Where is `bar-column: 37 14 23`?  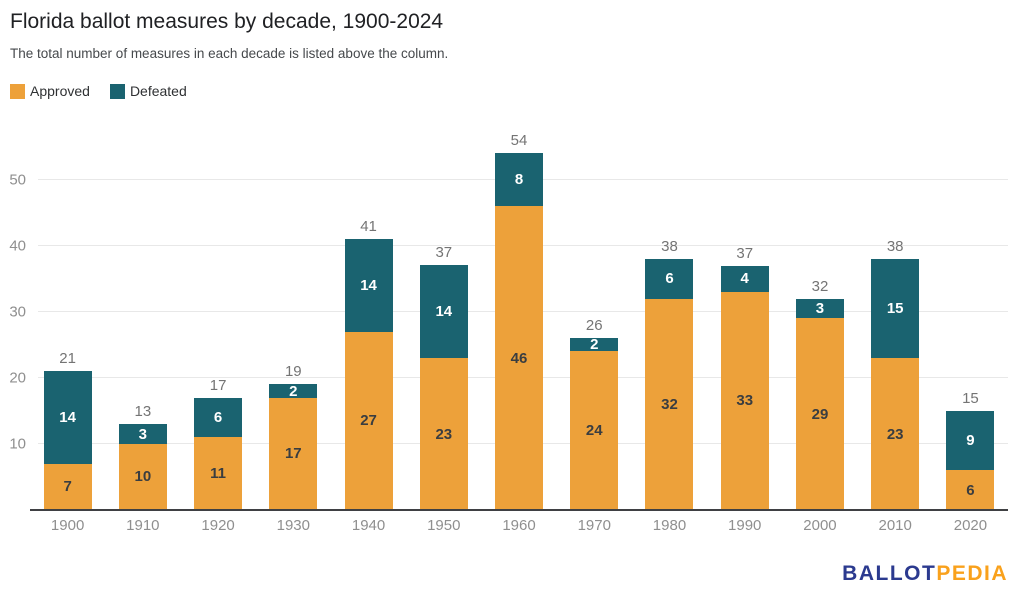
bar-column: 37 14 23 is located at coordinates (443, 320).